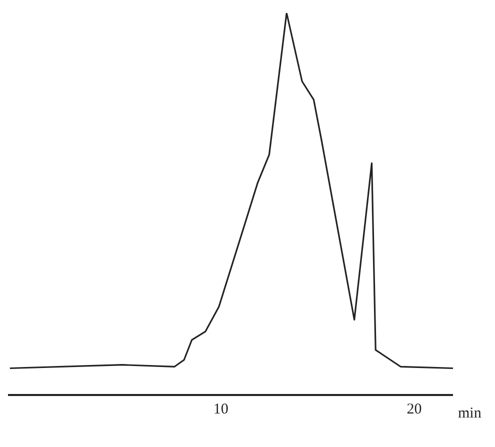  Describe the element at coordinates (414, 410) in the screenshot. I see `x-tick-label: 20` at that location.